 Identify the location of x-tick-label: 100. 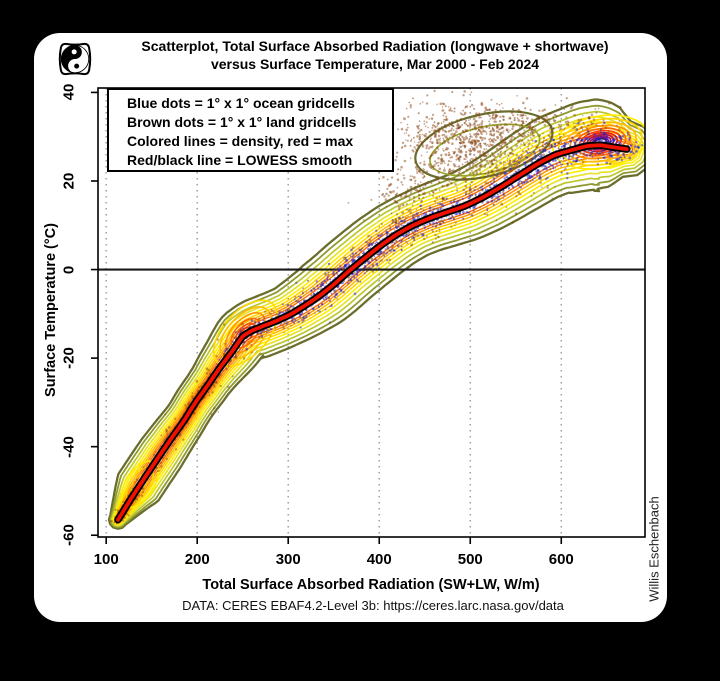
(106, 559).